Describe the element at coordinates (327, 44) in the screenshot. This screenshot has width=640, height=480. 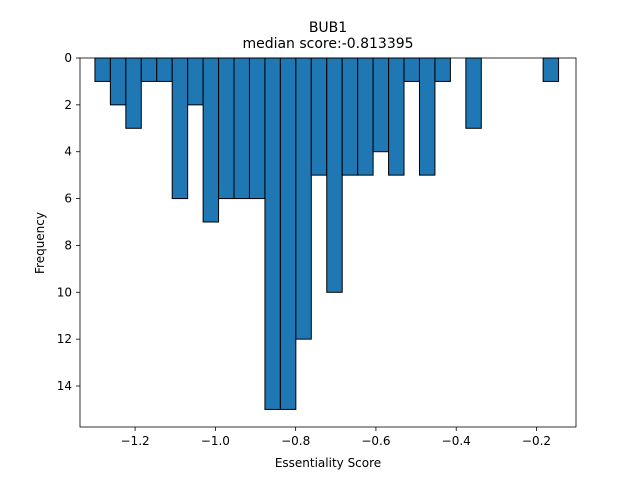
I see `chart-subtitle: median score:-0.813395` at that location.